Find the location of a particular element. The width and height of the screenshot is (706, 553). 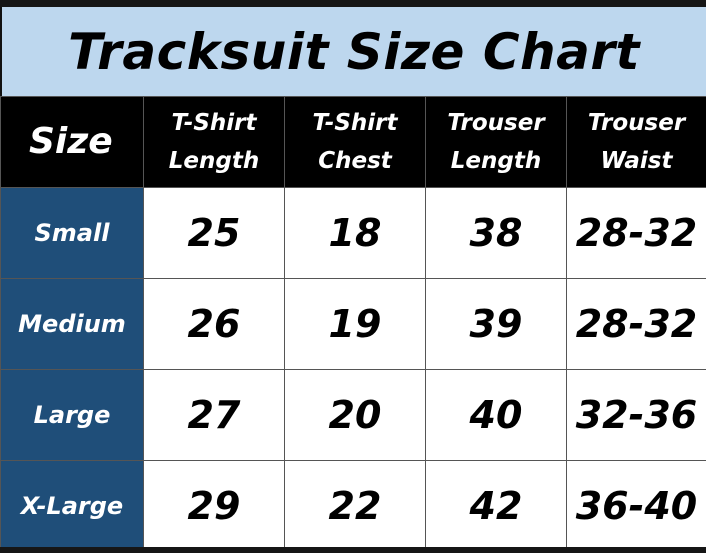

size-label: Small is located at coordinates (72, 233).